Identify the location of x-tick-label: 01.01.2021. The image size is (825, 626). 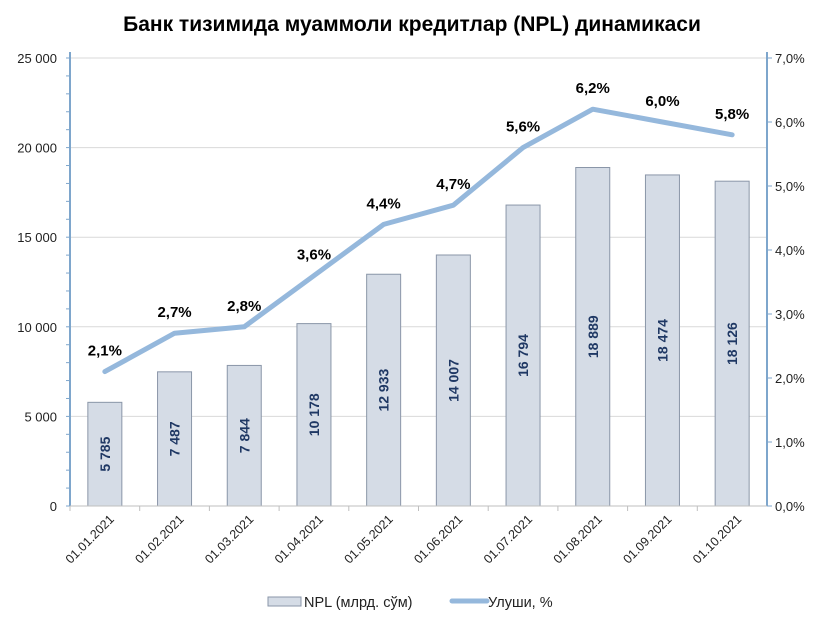
(90, 539).